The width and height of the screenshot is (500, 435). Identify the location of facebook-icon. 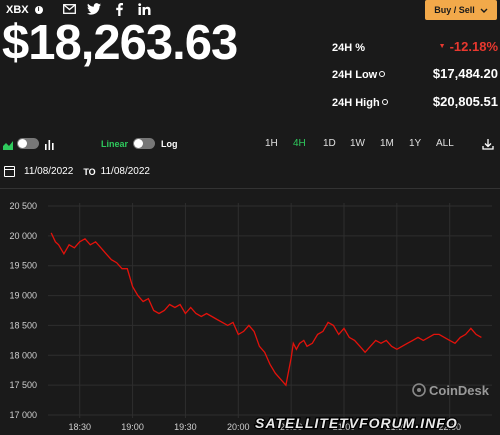
(119, 9).